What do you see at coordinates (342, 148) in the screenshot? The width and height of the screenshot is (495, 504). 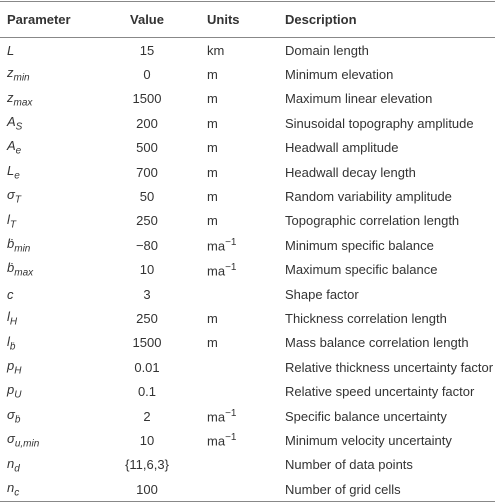 I see `cell-text: Headwall amplitude` at bounding box center [342, 148].